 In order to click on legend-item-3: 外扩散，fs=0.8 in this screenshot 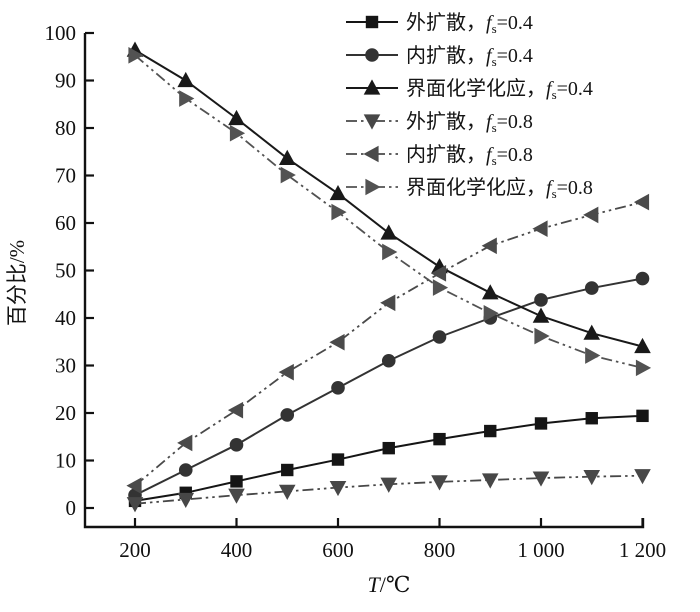, I will do `click(439, 122)`.